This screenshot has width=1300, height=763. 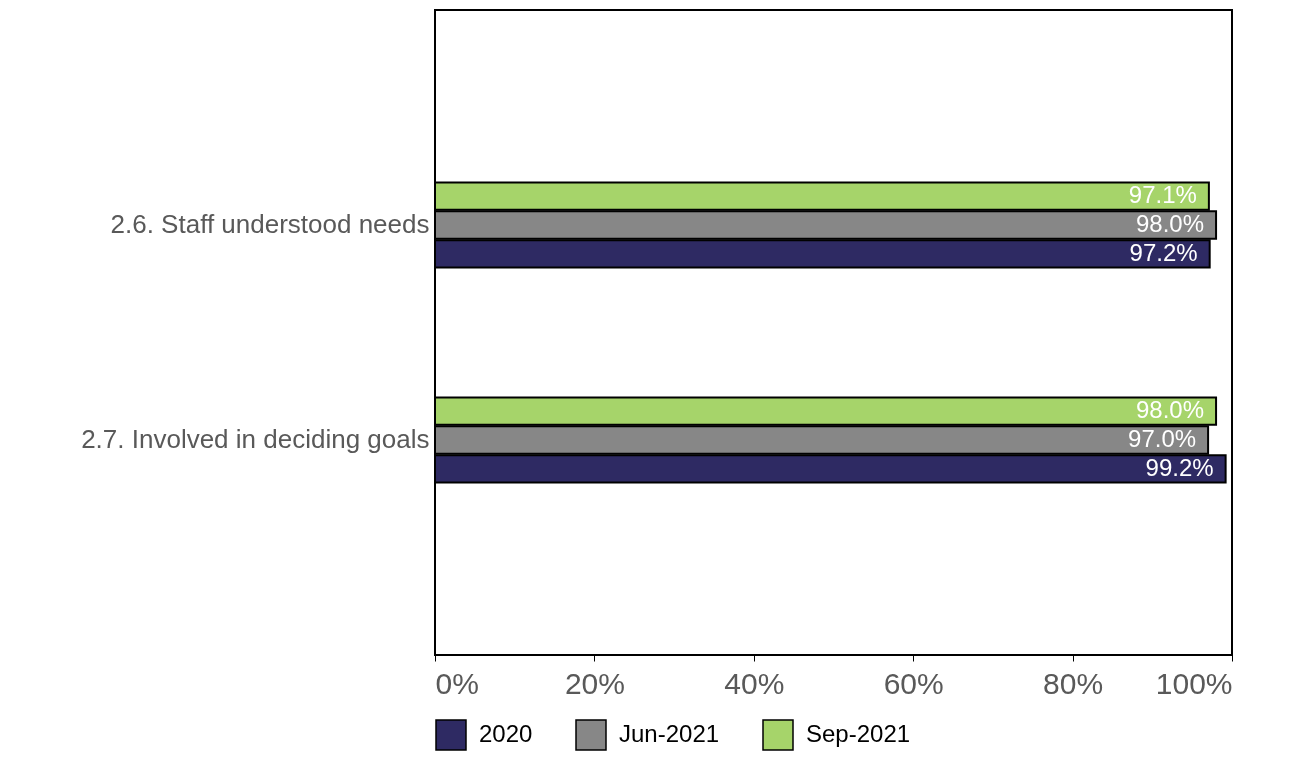 What do you see at coordinates (506, 733) in the screenshot?
I see `legend-label: 2020` at bounding box center [506, 733].